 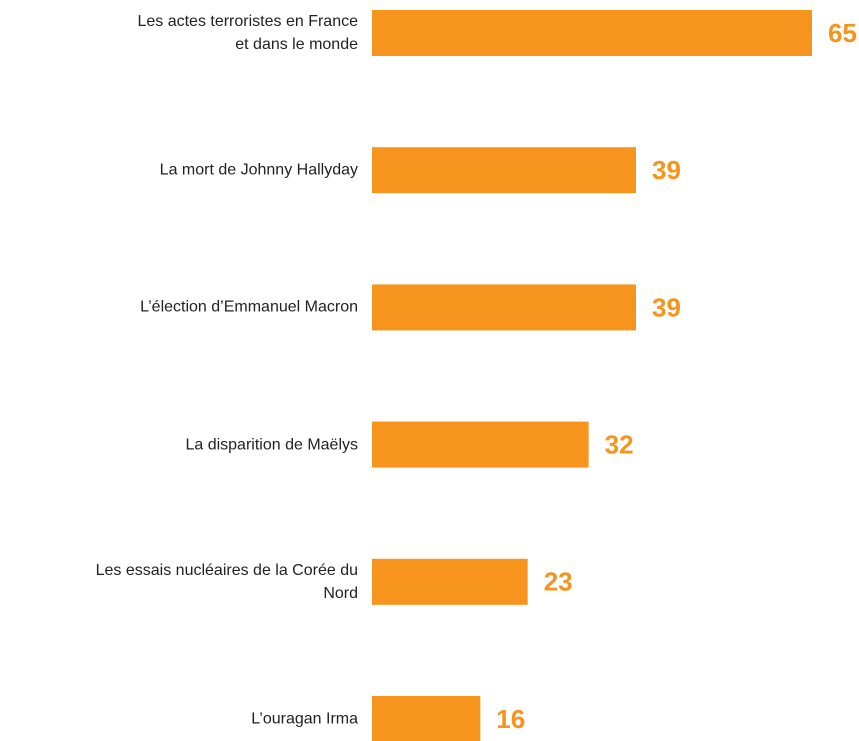 I want to click on category-label: L’ouragan Irma, so click(x=304, y=719).